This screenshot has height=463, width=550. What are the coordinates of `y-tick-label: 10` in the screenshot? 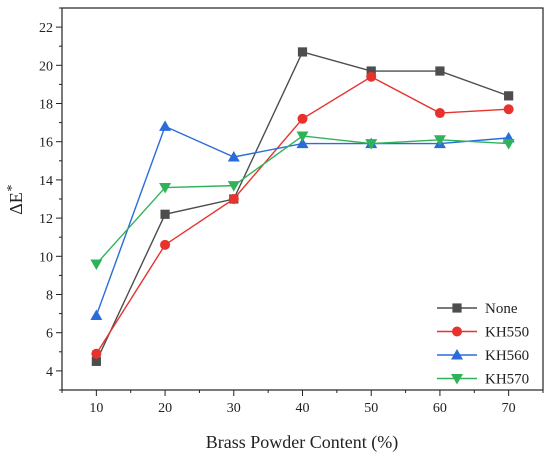 It's located at (46, 257).